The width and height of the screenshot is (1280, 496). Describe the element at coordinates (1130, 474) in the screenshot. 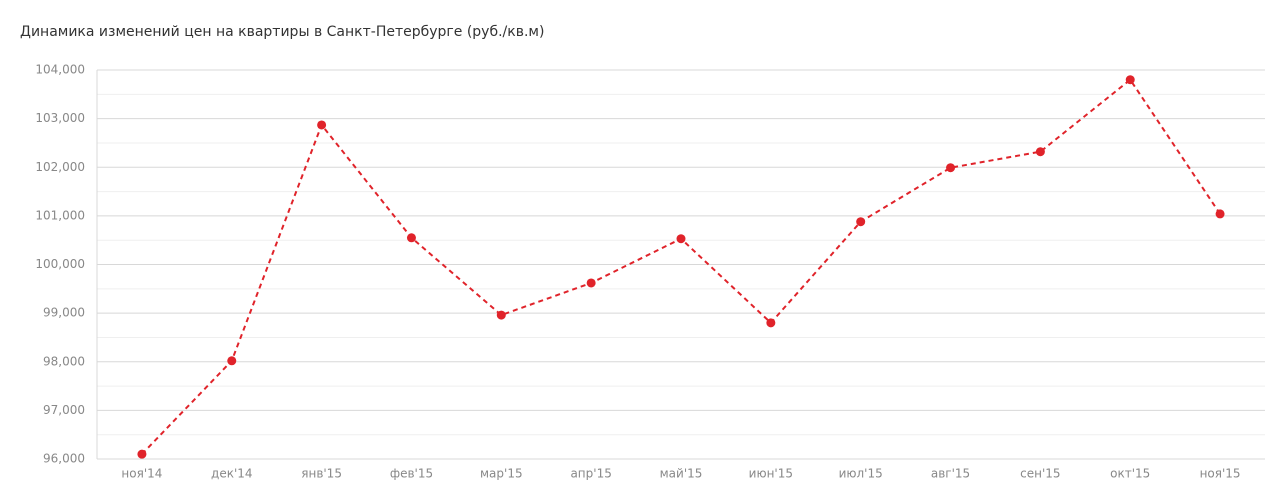

I see `x-tick-label: окт'15` at that location.